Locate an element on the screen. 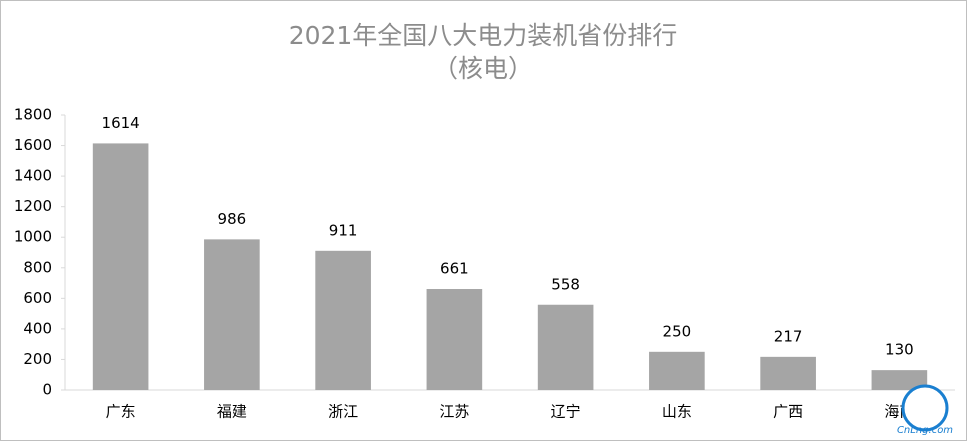  watermark: CnLng.com is located at coordinates (925, 430).